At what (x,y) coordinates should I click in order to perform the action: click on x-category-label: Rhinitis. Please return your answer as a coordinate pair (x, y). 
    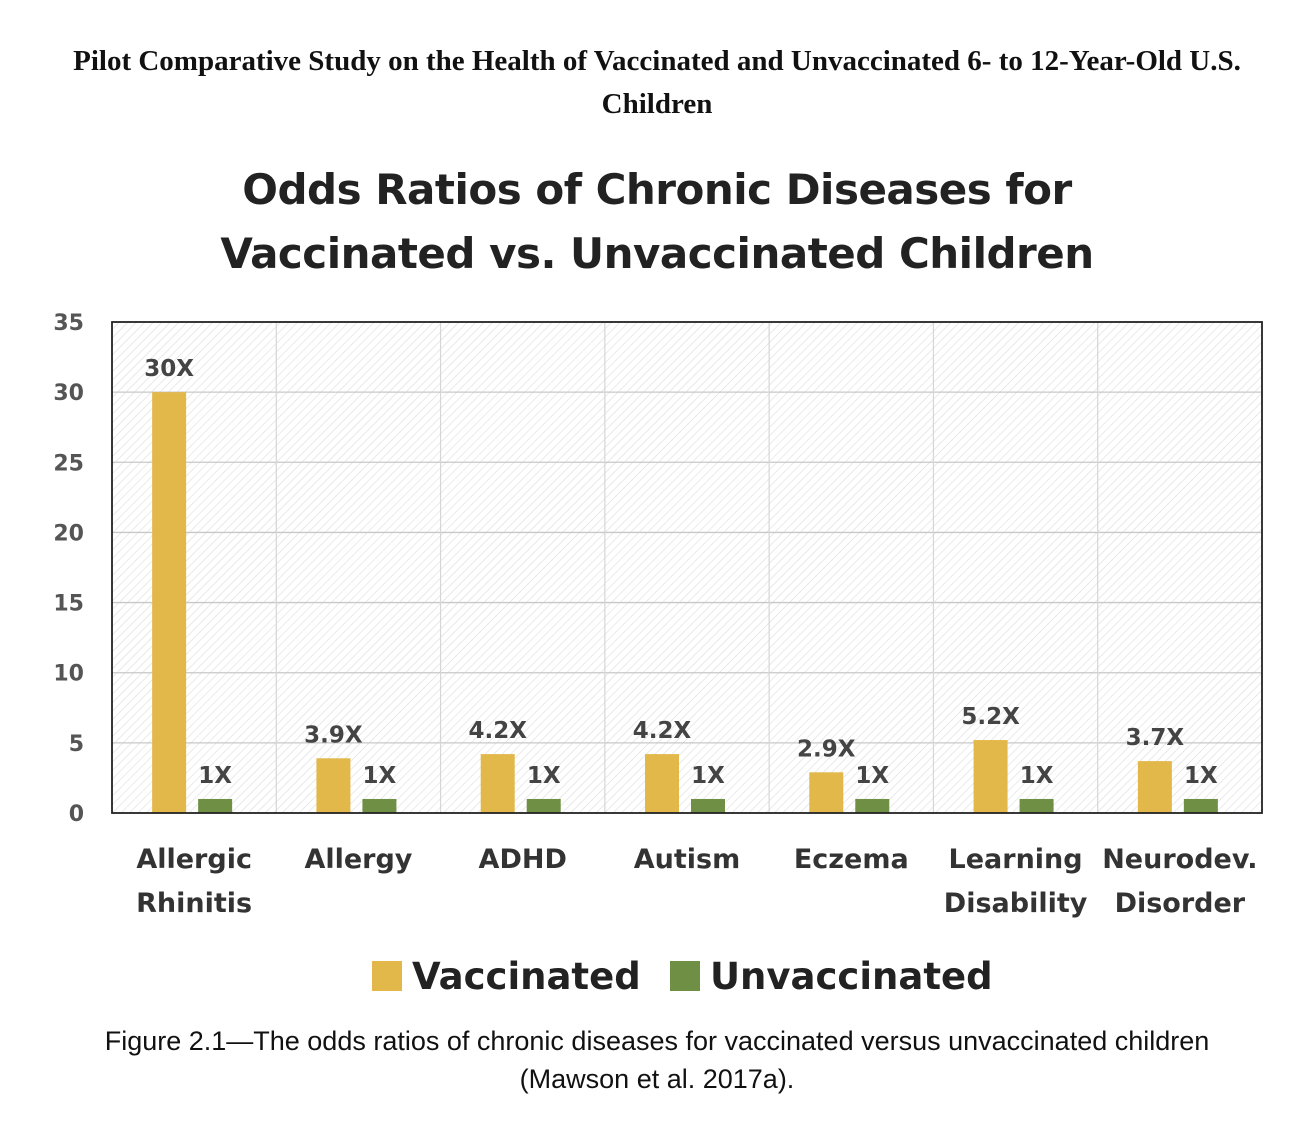
    Looking at the image, I should click on (194, 903).